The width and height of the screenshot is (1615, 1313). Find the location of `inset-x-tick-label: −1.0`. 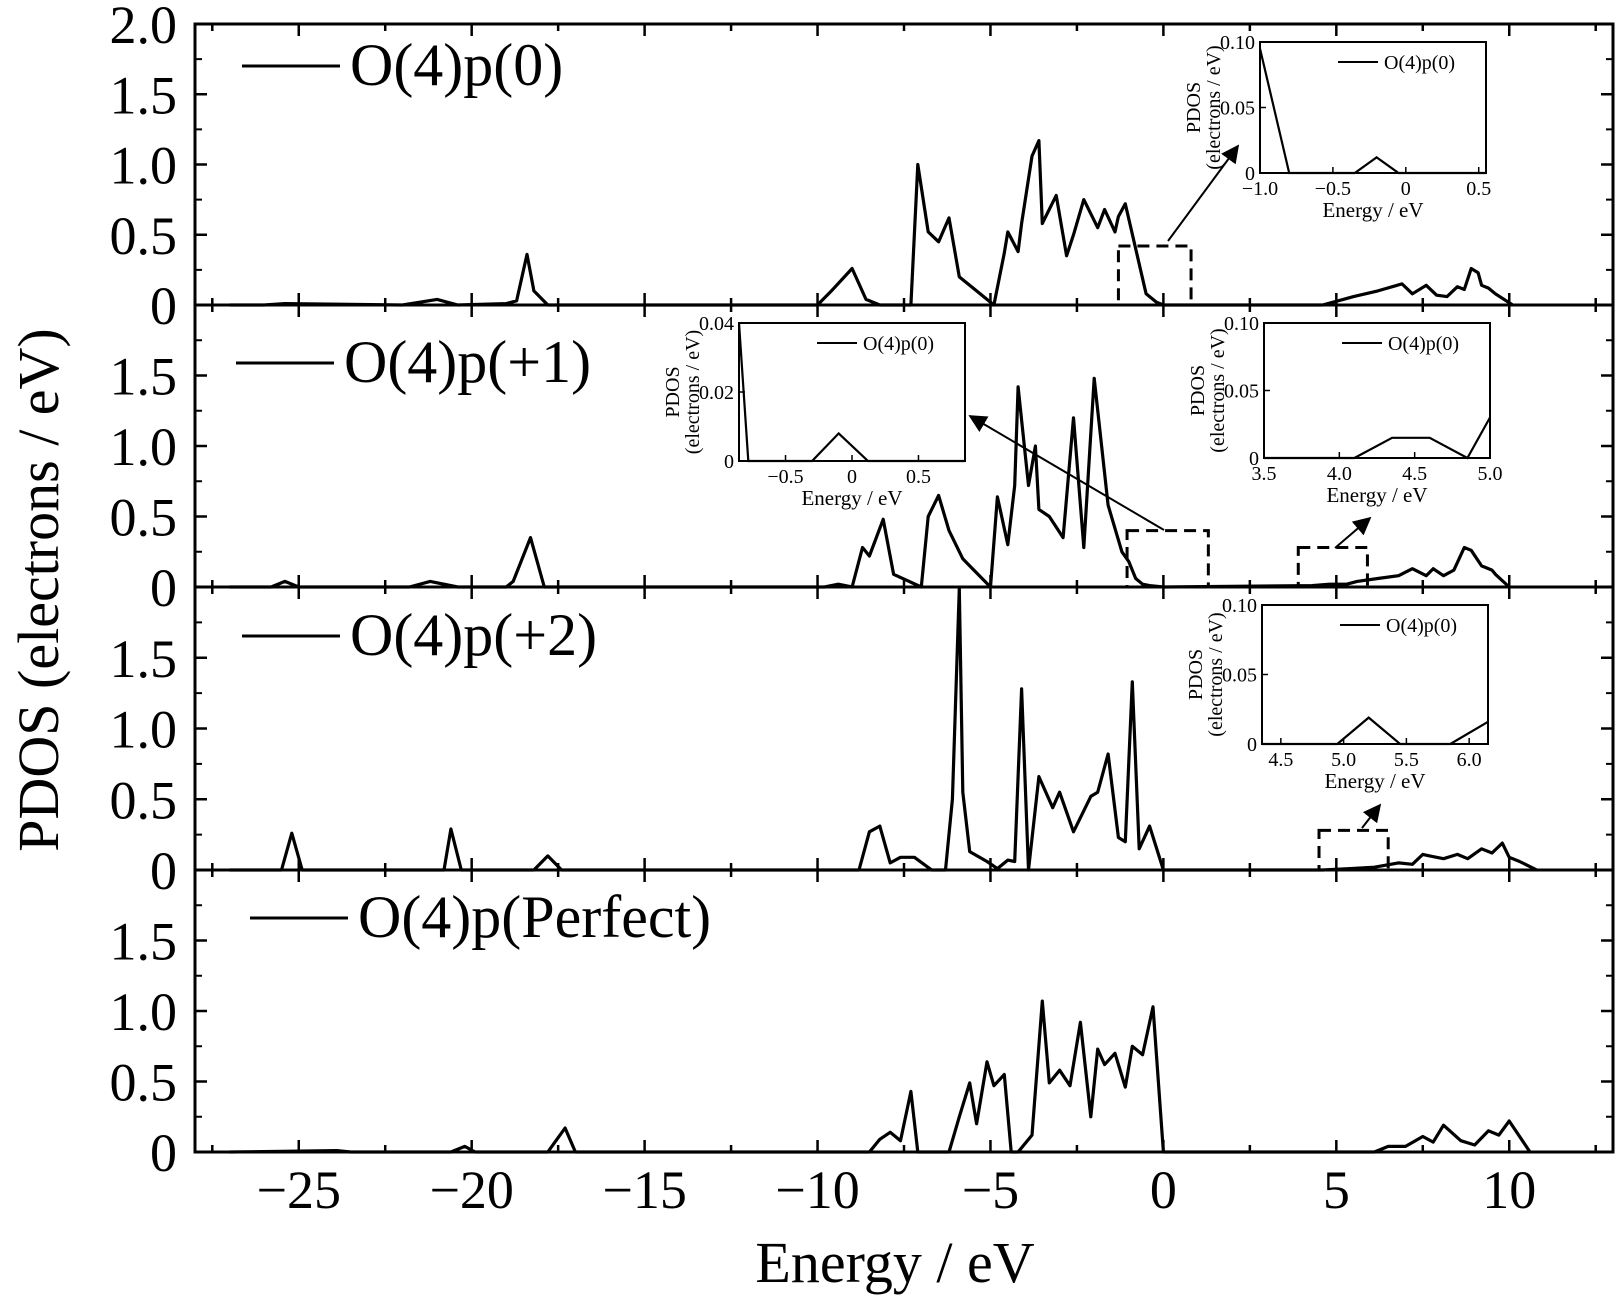

inset-x-tick-label: −1.0 is located at coordinates (1260, 189).